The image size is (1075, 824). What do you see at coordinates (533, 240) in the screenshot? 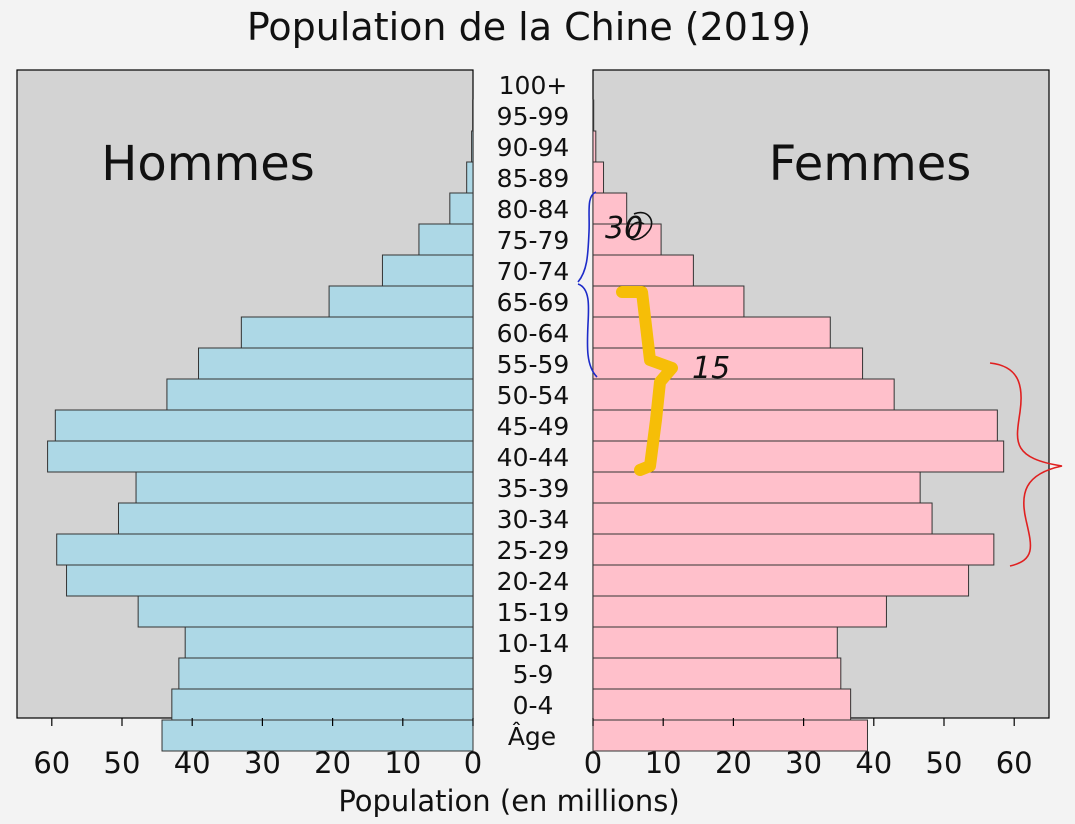
I see `age-label-75-79: 75-79` at bounding box center [533, 240].